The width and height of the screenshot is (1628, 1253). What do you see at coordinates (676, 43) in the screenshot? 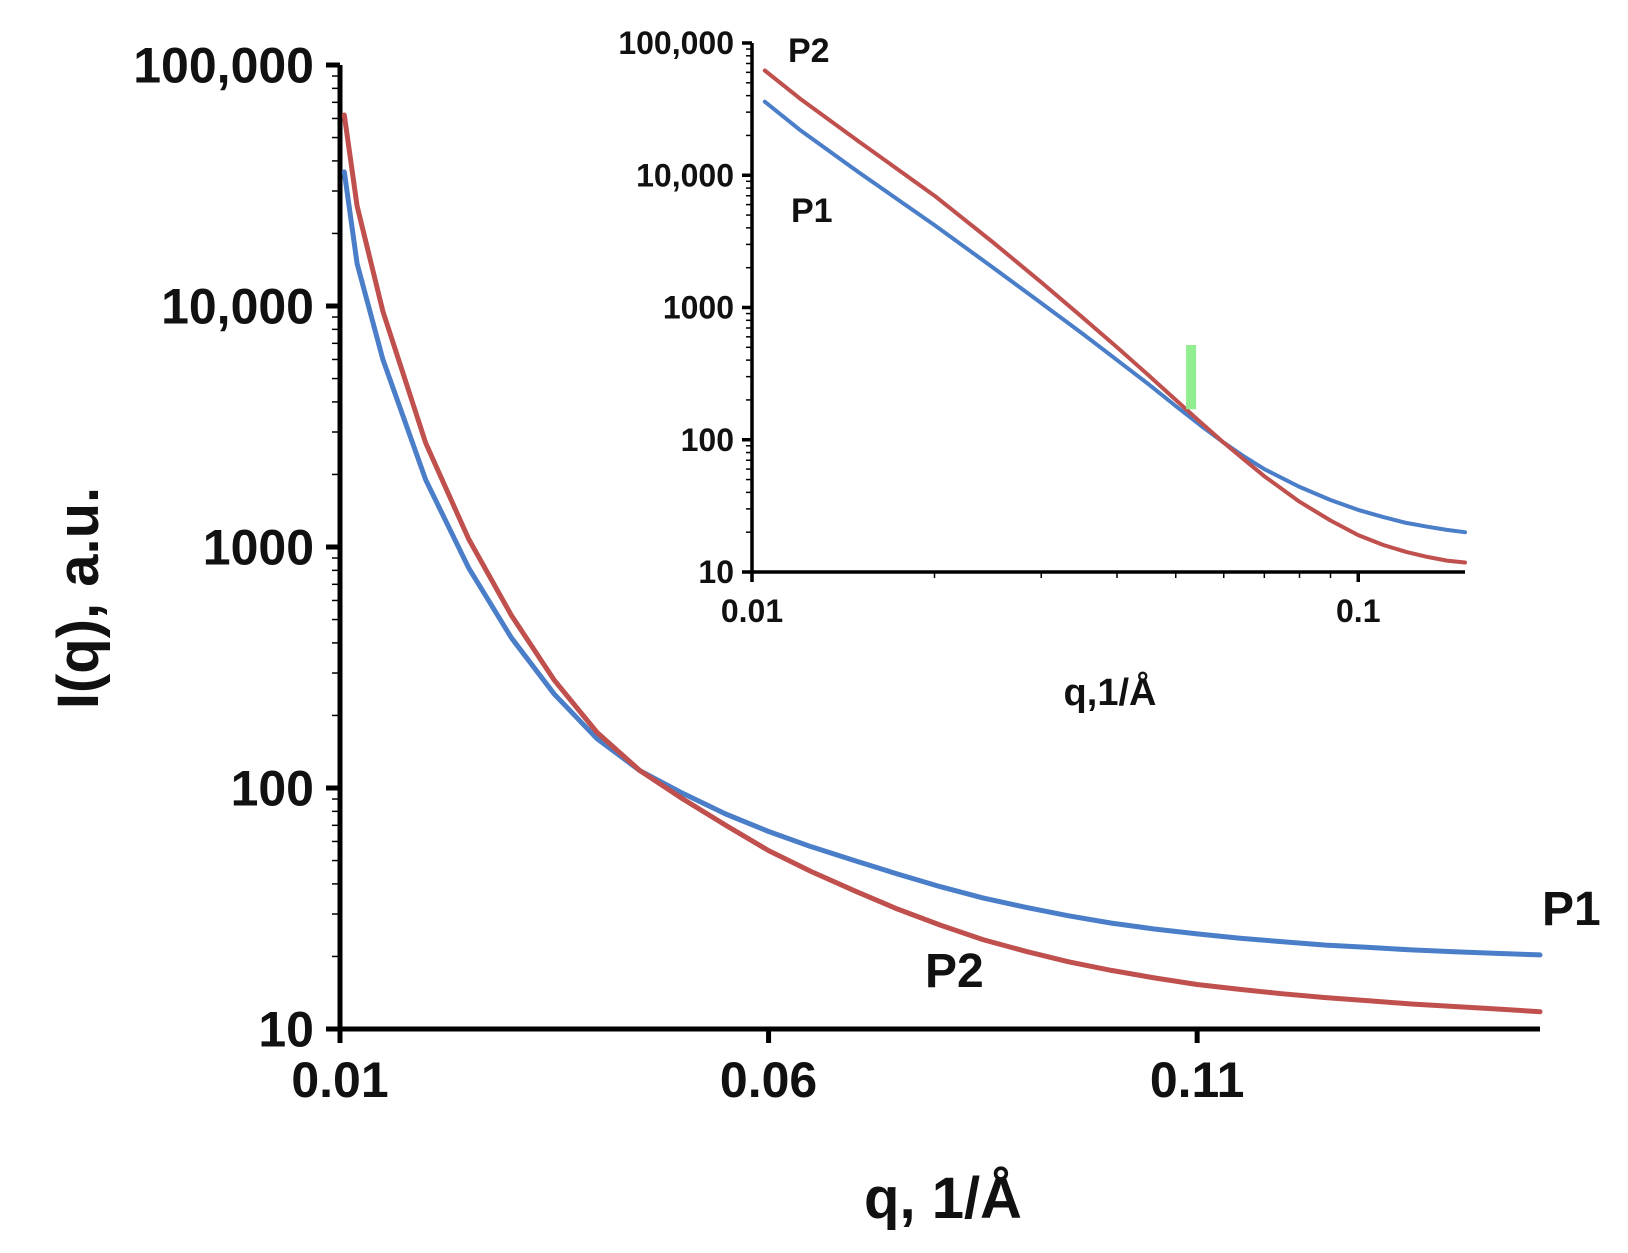
I see `y-tick-label-inset: 100,000` at bounding box center [676, 43].